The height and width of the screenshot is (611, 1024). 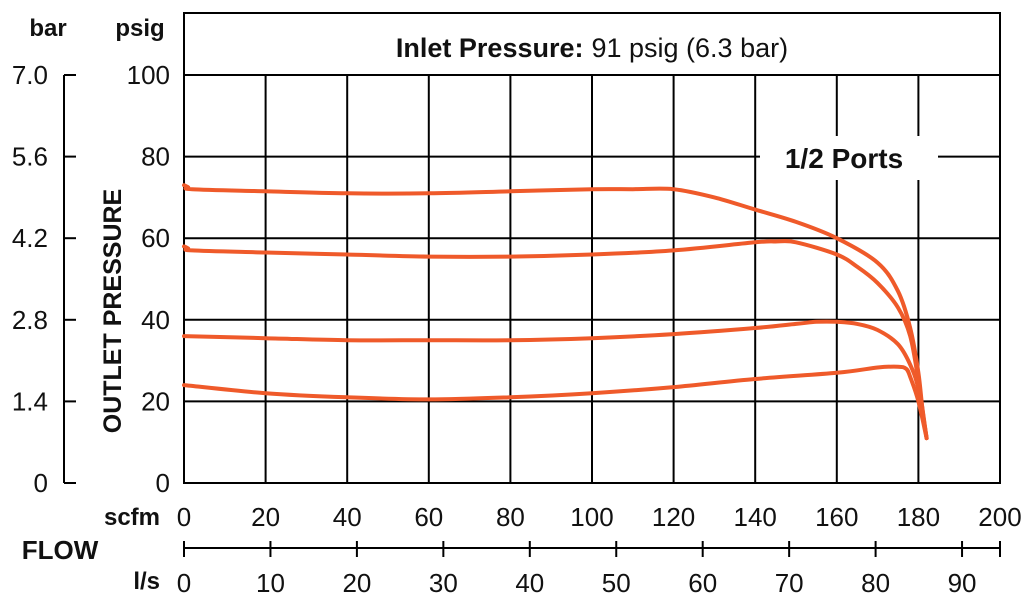 What do you see at coordinates (60, 550) in the screenshot?
I see `x-axis-label: FLOW` at bounding box center [60, 550].